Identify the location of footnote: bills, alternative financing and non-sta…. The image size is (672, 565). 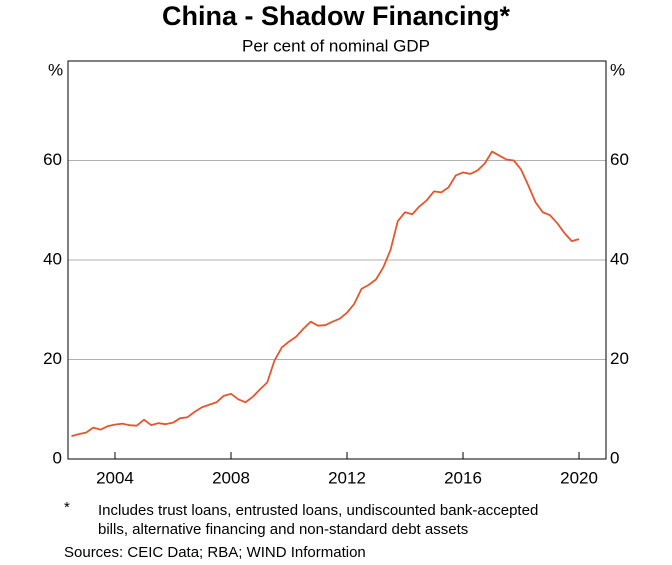
(283, 529).